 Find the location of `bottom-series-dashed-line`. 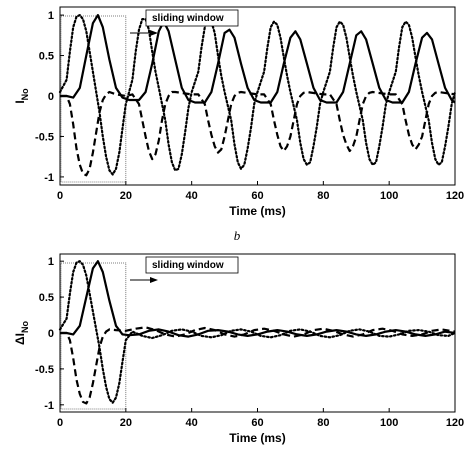

bottom-series-dashed-line is located at coordinates (258, 365).